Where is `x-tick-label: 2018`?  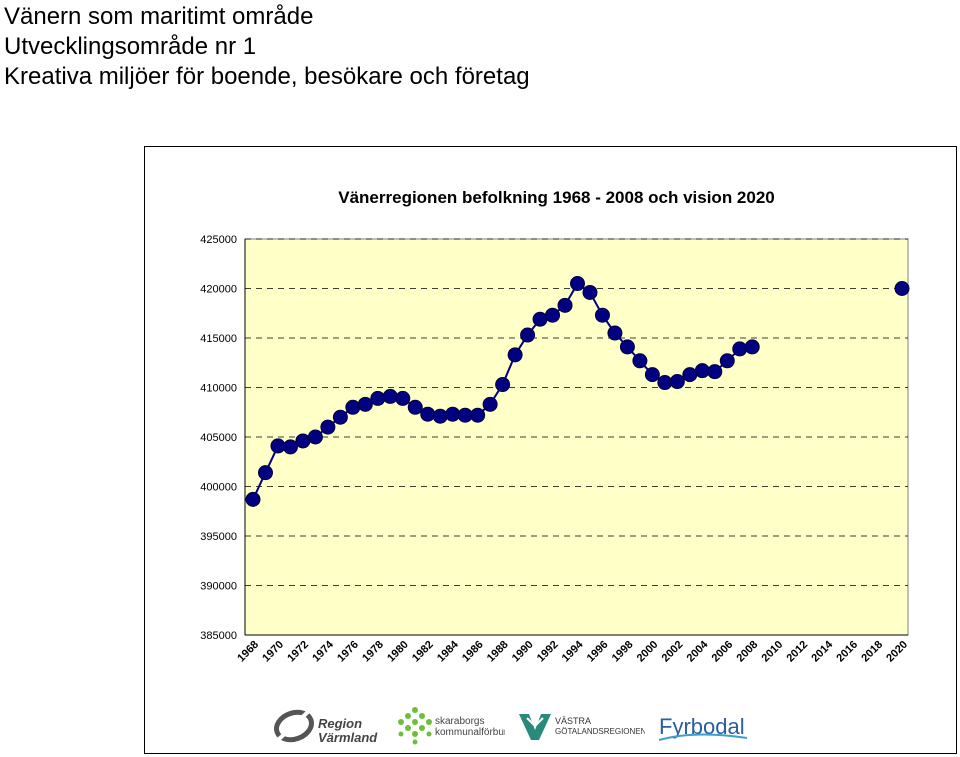
x-tick-label: 2018 is located at coordinates (872, 652).